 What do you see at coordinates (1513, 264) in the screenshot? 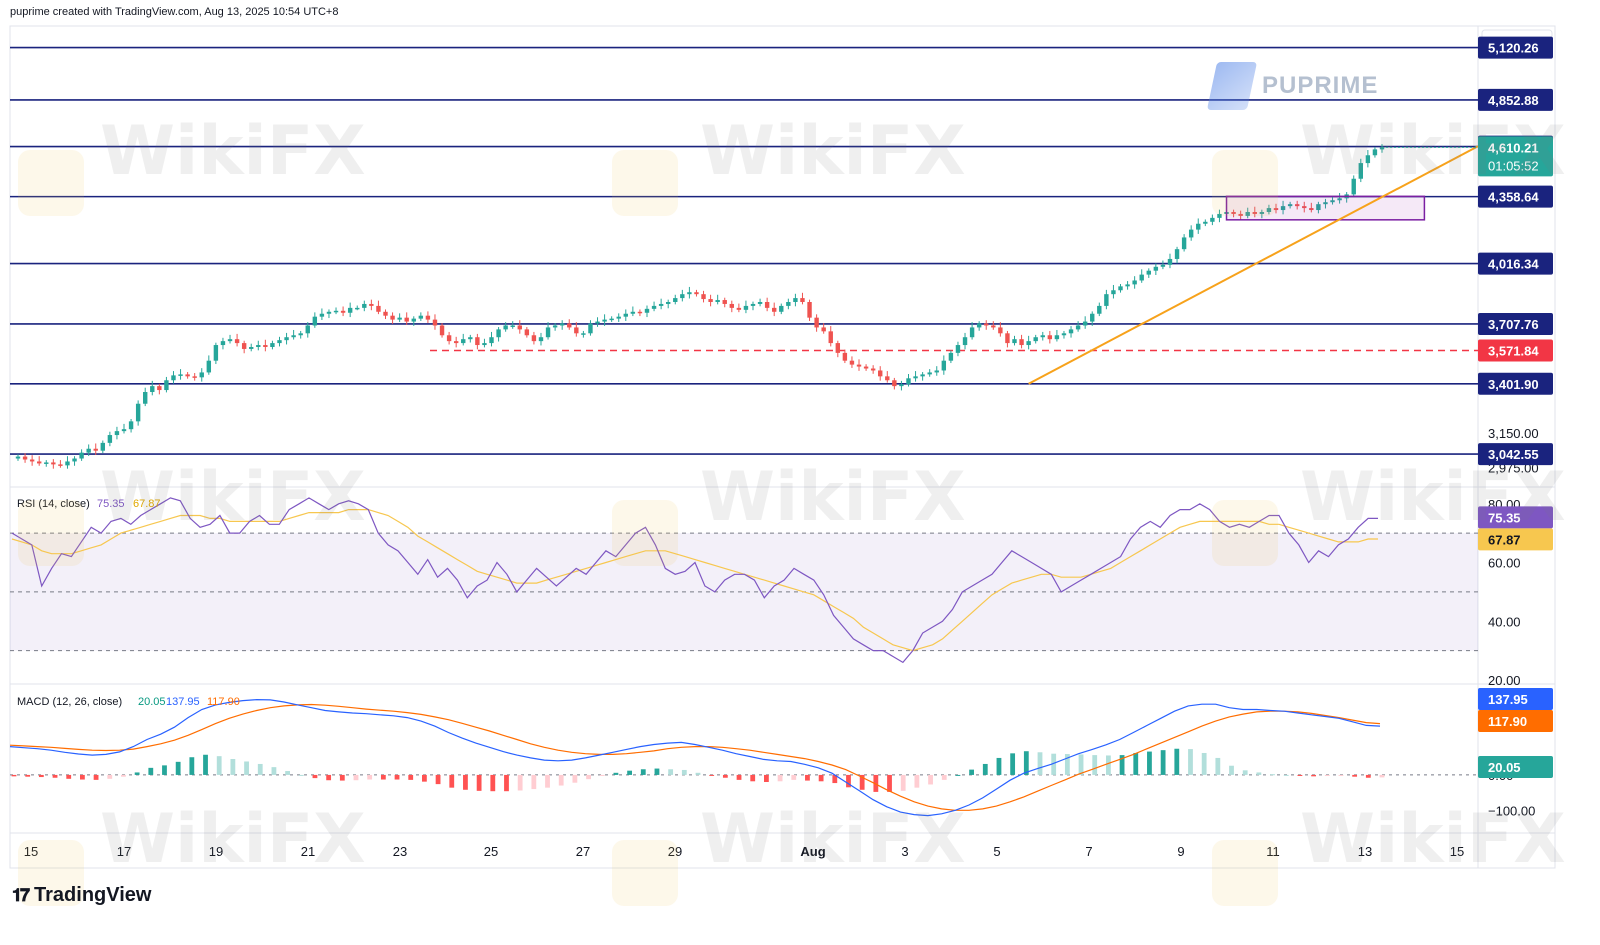
I see `level-price-label: 4,016.34` at bounding box center [1513, 264].